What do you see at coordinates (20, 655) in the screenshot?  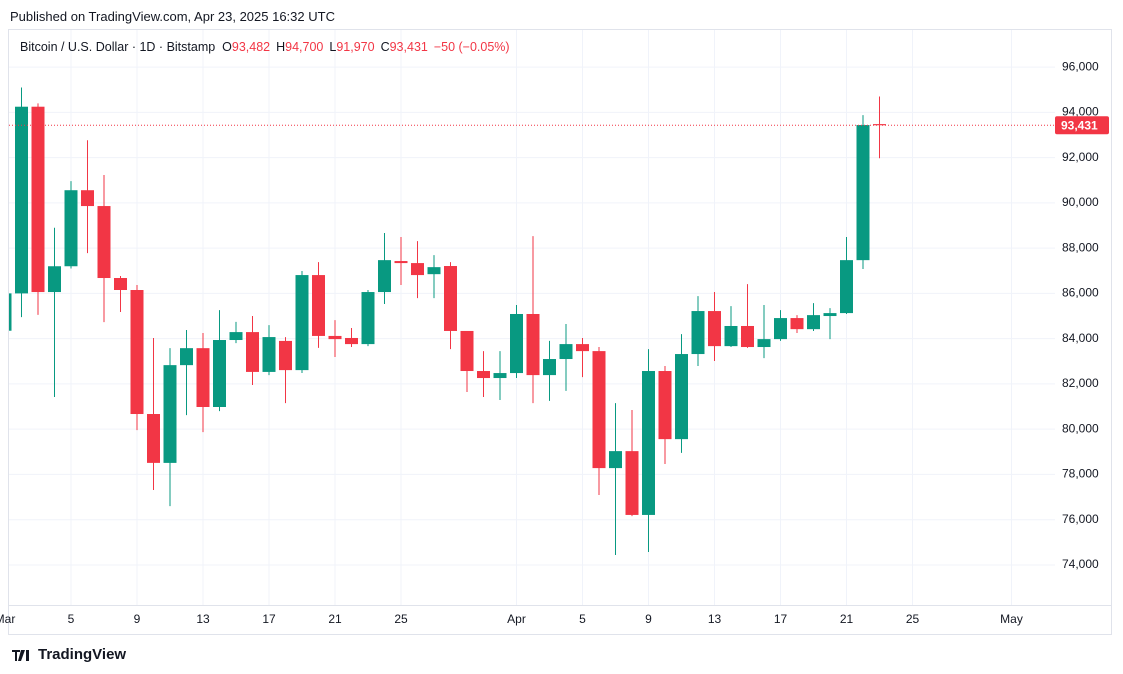 I see `brand-logo` at bounding box center [20, 655].